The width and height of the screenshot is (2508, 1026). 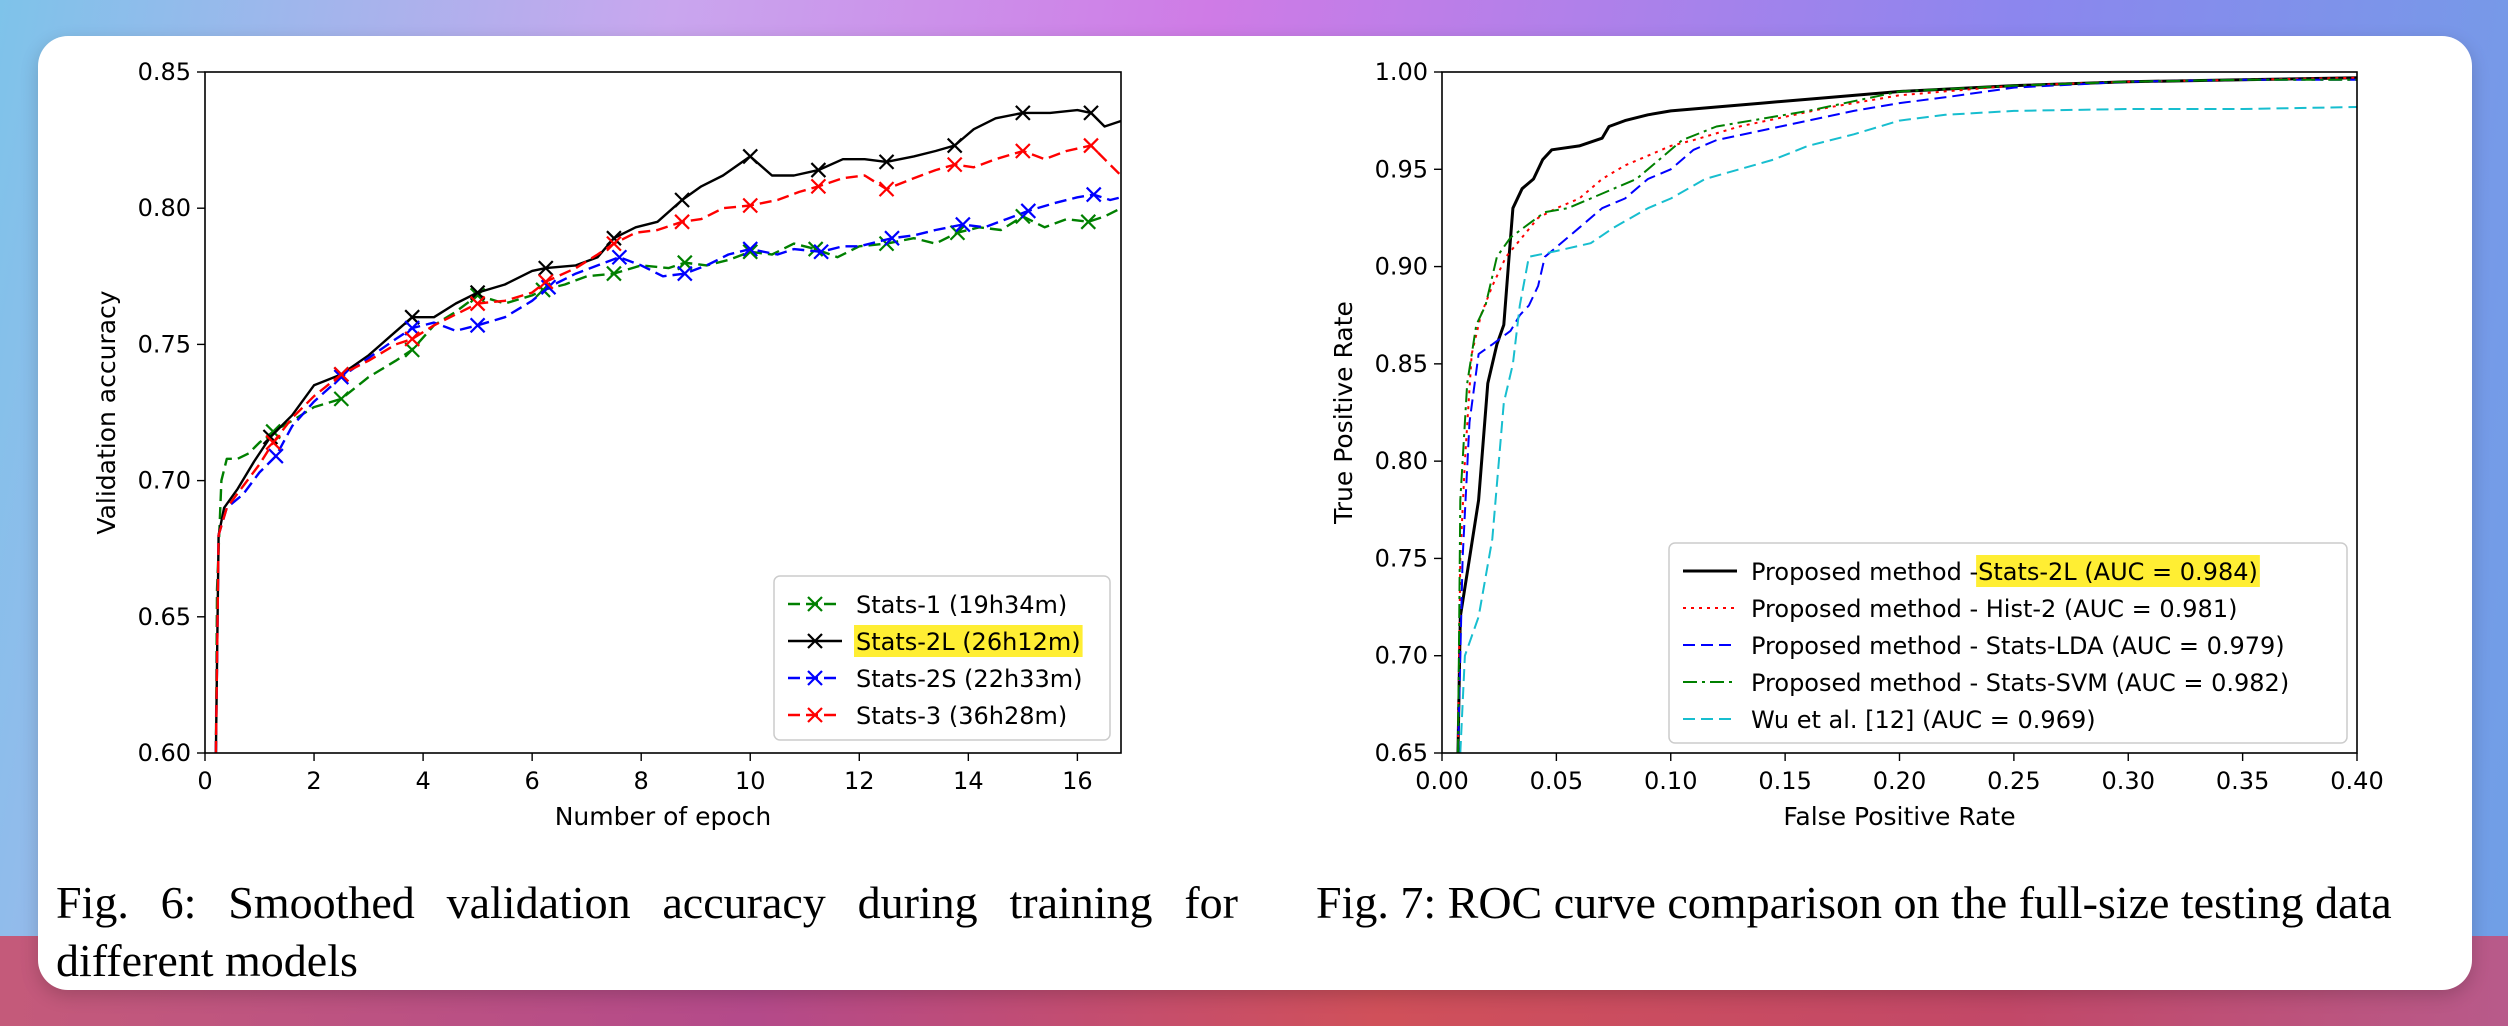 What do you see at coordinates (1401, 169) in the screenshot?
I see `y-tick-label-6: 0.95` at bounding box center [1401, 169].